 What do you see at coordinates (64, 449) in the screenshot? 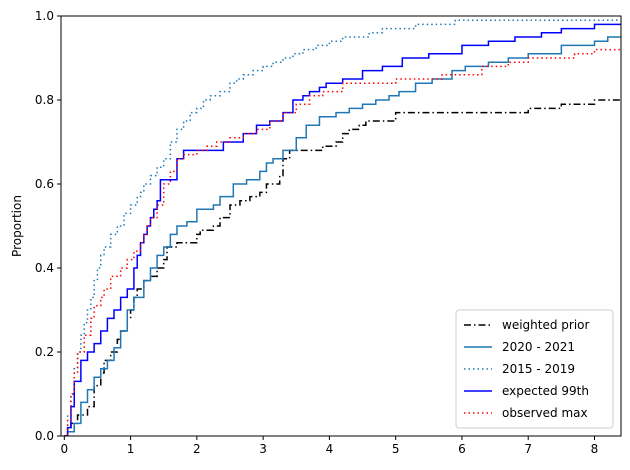
I see `x-tick-label: 0` at bounding box center [64, 449].